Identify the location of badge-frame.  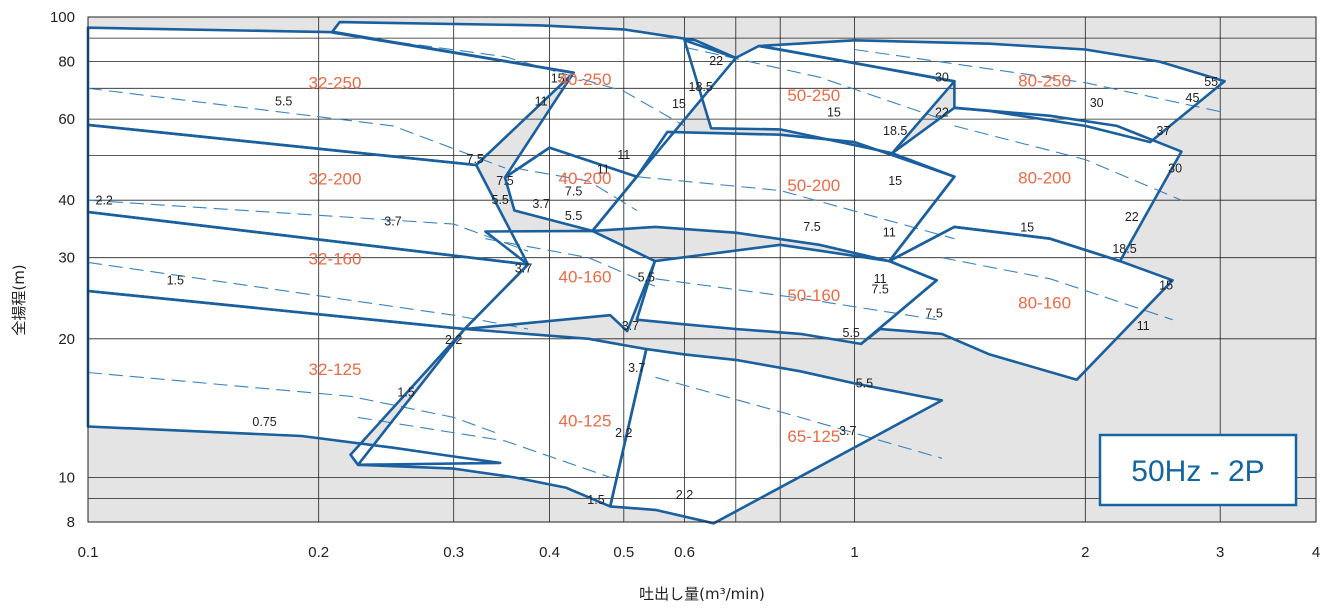
(1198, 470).